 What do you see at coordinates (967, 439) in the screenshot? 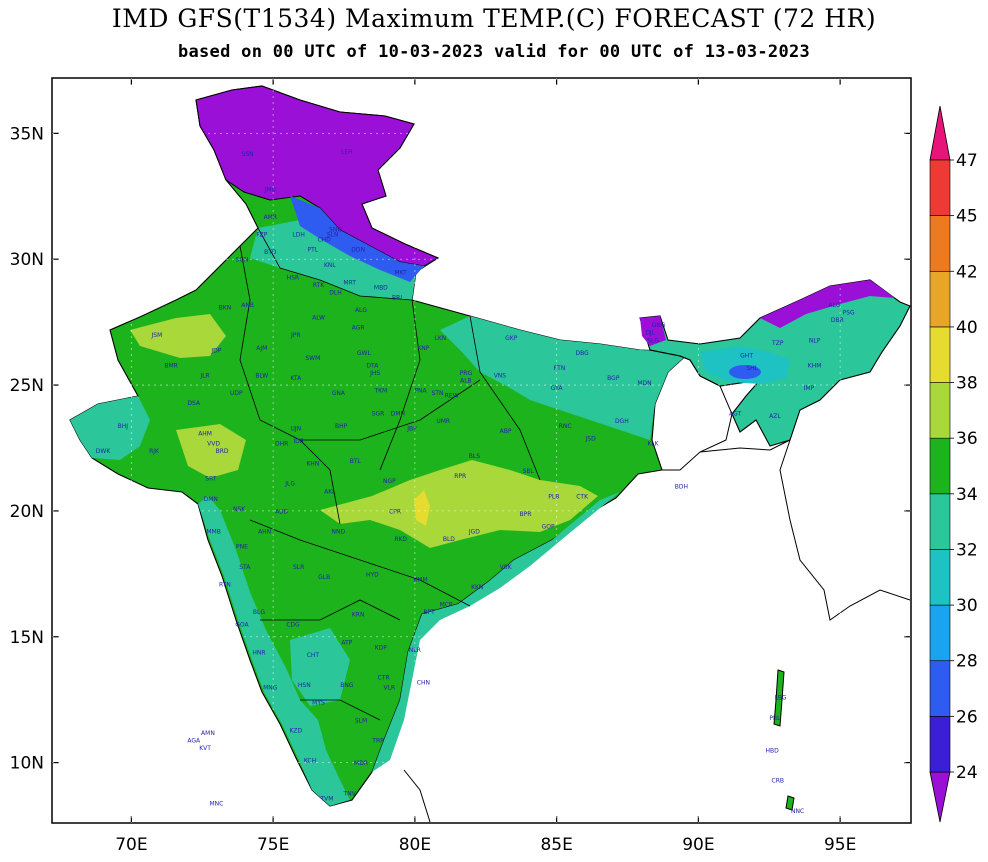
I see `colorbar-label: 36` at bounding box center [967, 439].